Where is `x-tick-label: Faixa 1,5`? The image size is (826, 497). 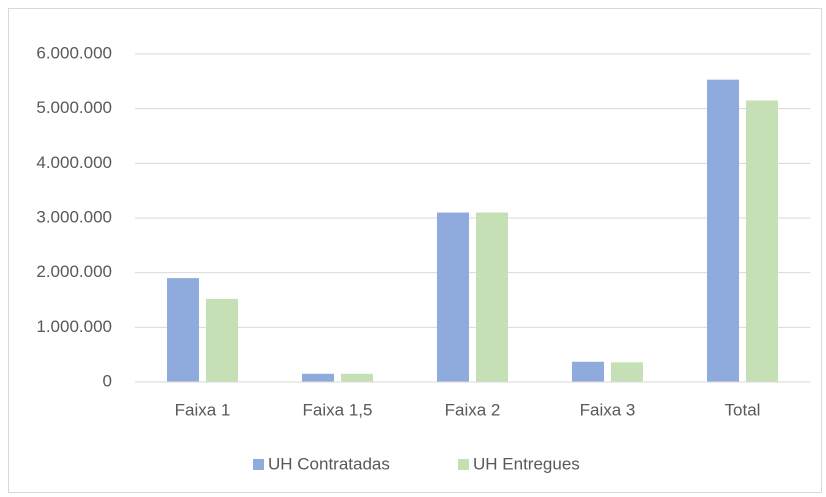
x-tick-label: Faixa 1,5 is located at coordinates (338, 409).